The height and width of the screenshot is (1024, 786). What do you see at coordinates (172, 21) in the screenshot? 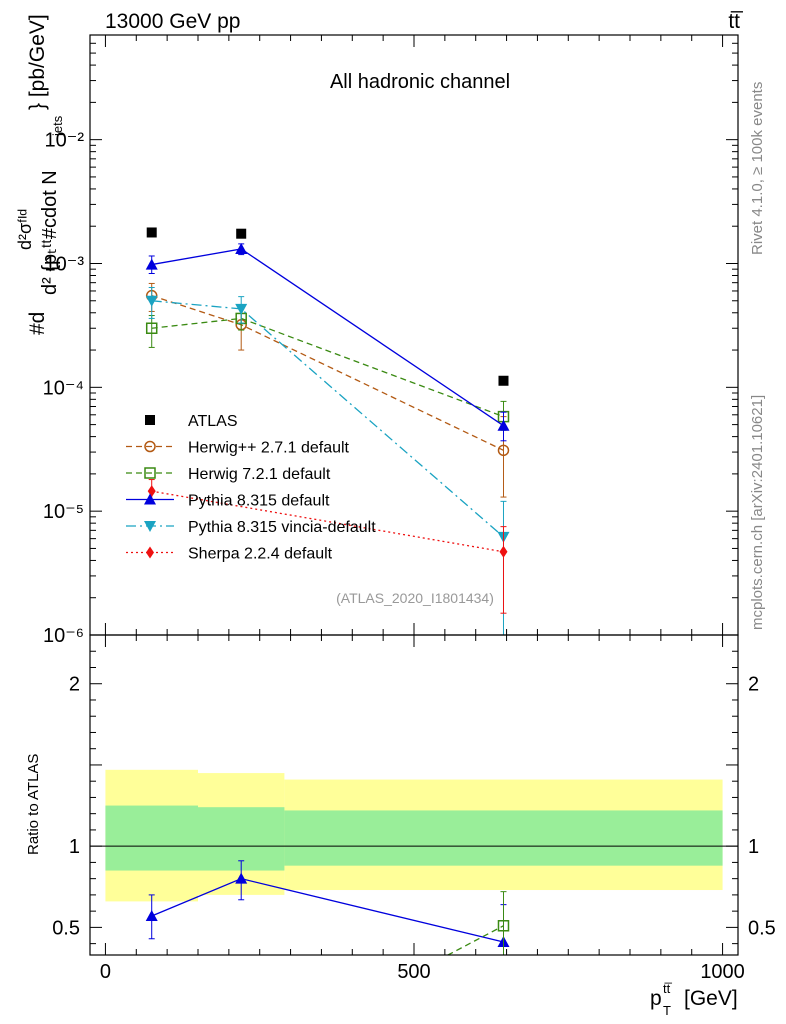
I see `header-left: 13000 GeV pp` at bounding box center [172, 21].